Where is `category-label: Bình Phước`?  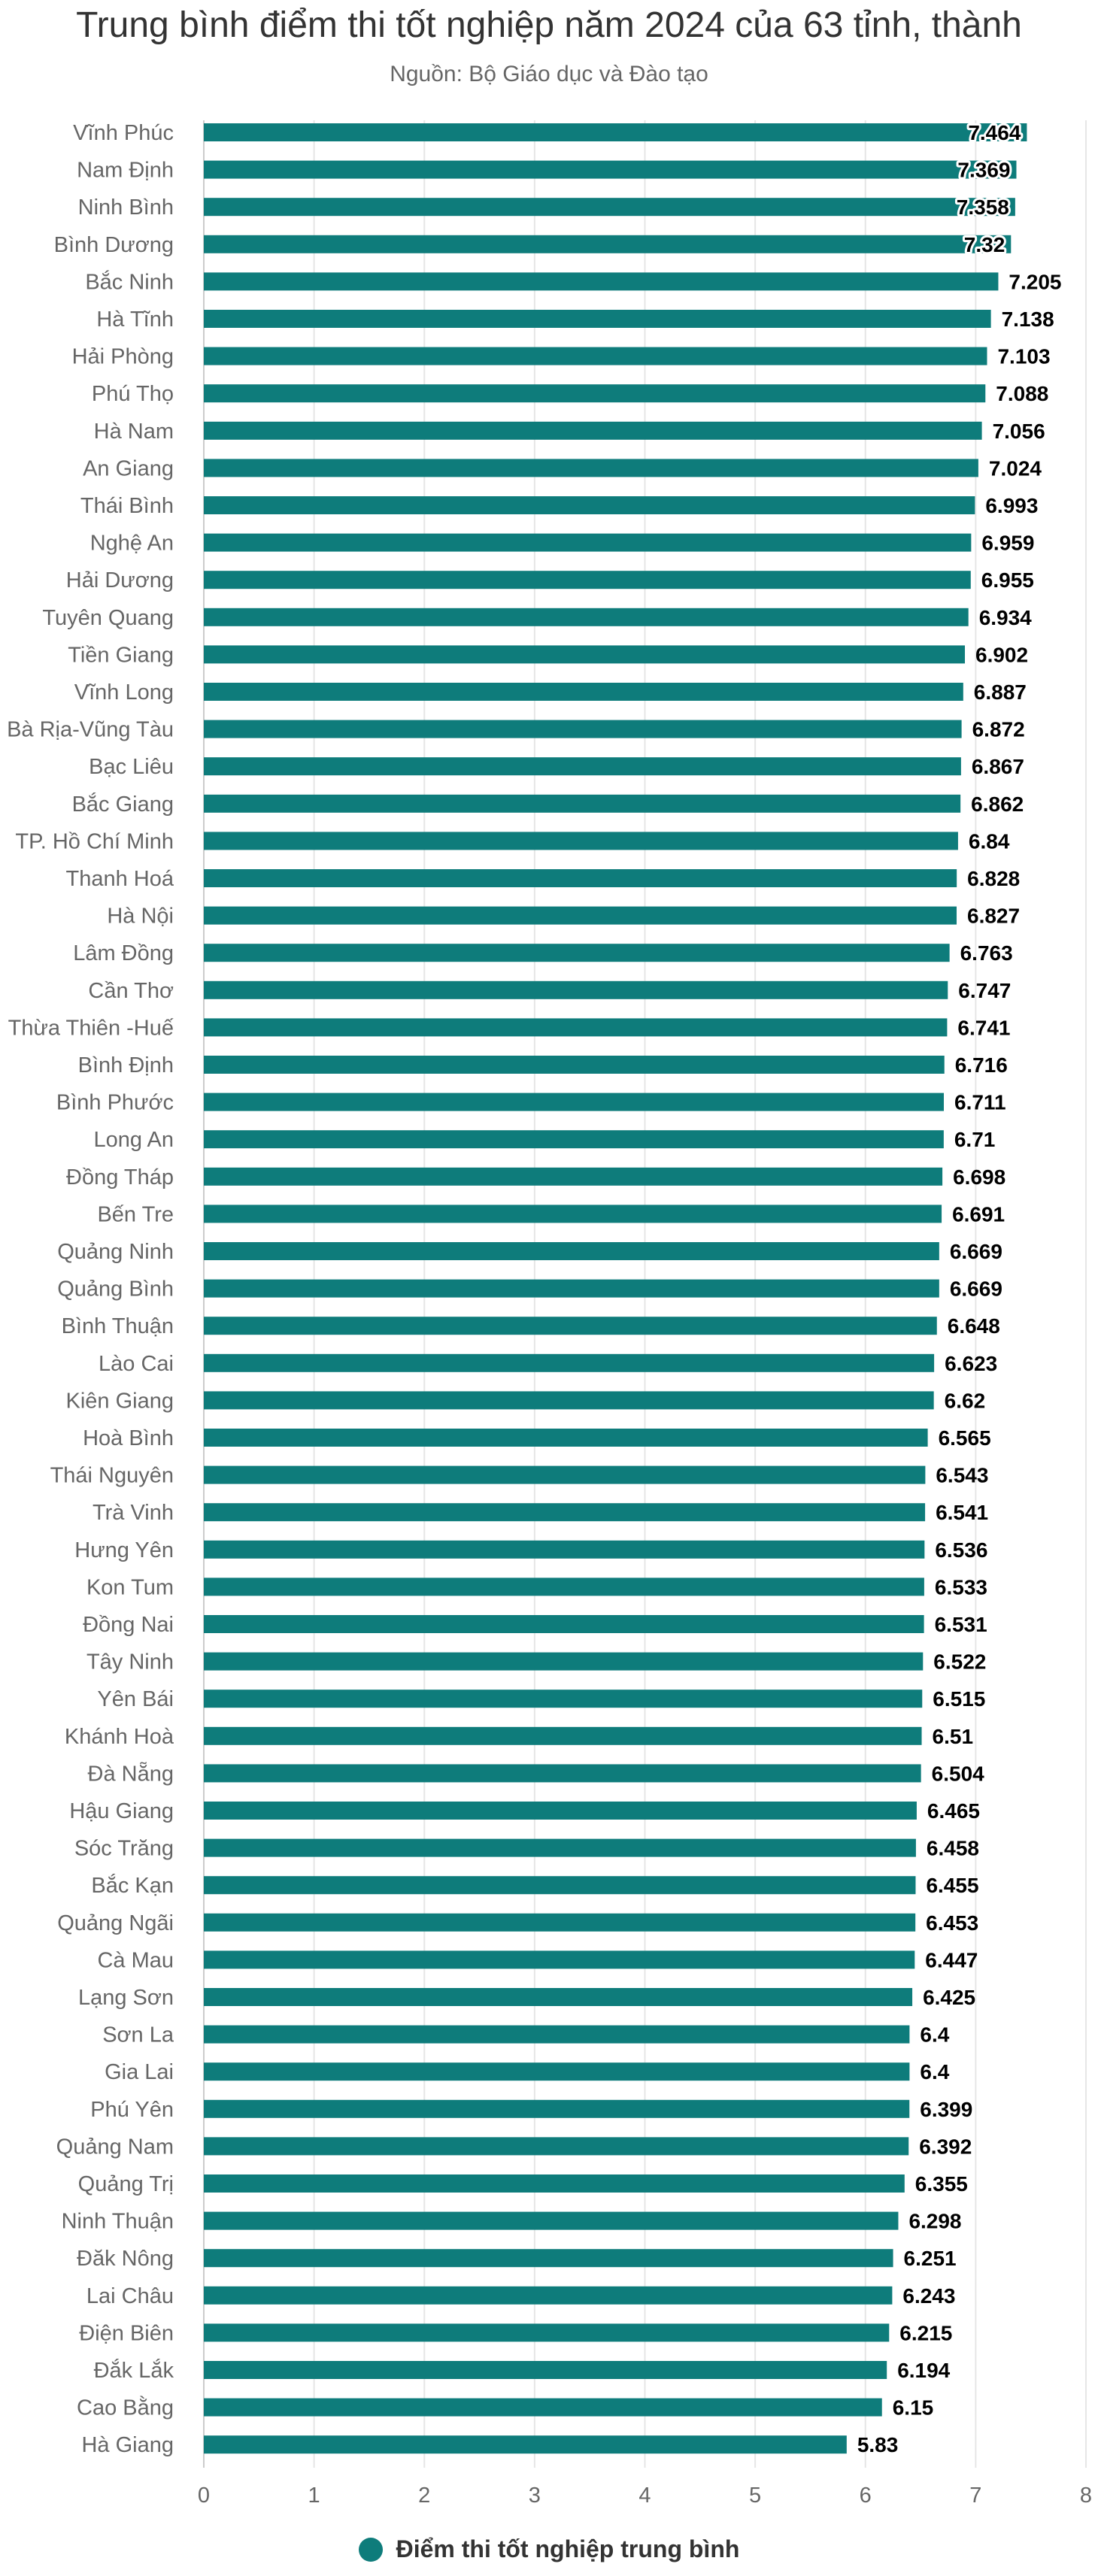
category-label: Bình Phước is located at coordinates (115, 1103).